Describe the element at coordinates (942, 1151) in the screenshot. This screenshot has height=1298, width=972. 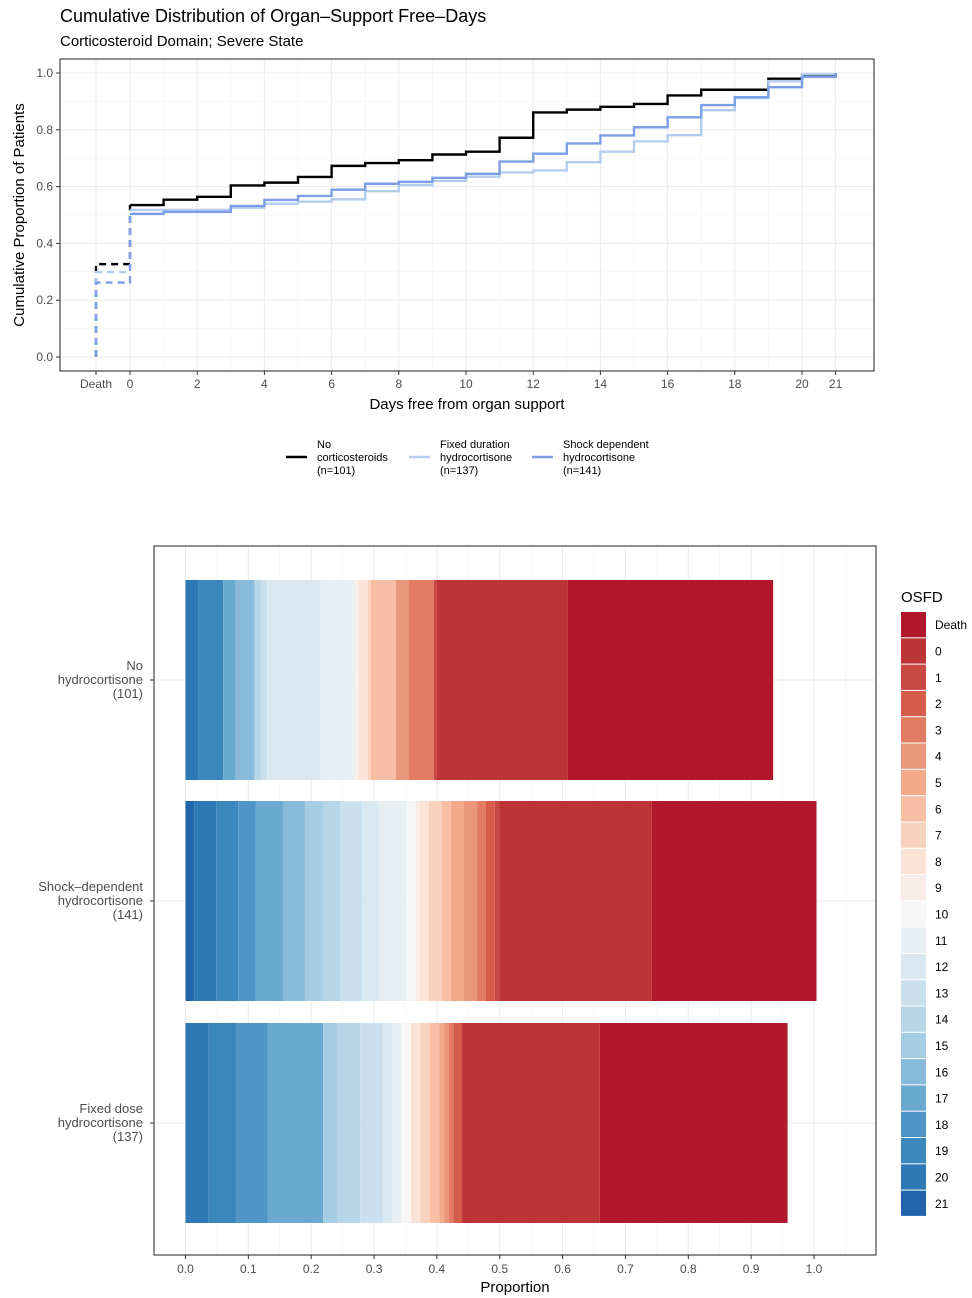
I see `legend-label-osfd: 19` at that location.